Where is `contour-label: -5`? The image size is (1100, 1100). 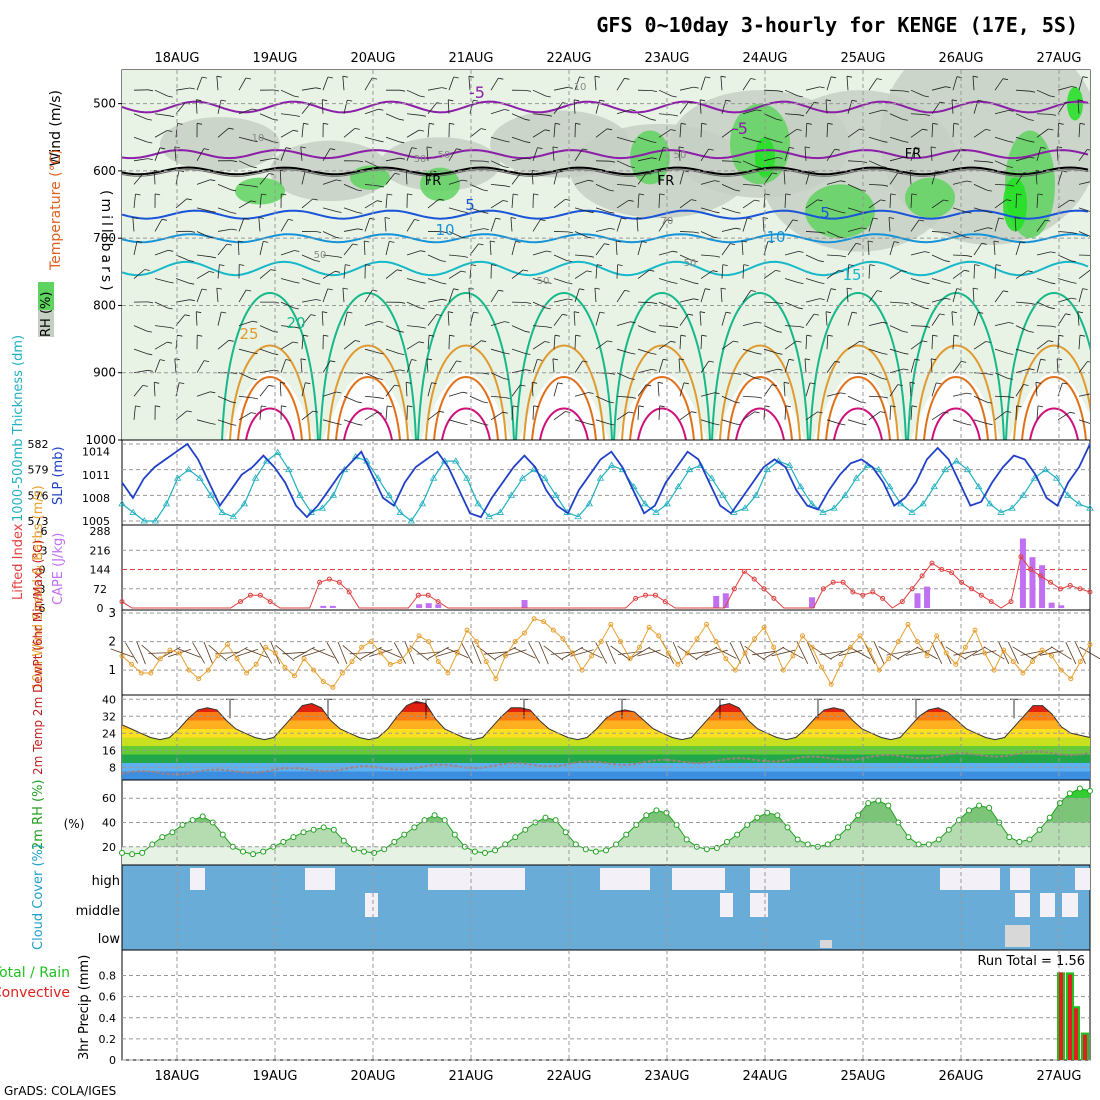 contour-label: -5 is located at coordinates (477, 92).